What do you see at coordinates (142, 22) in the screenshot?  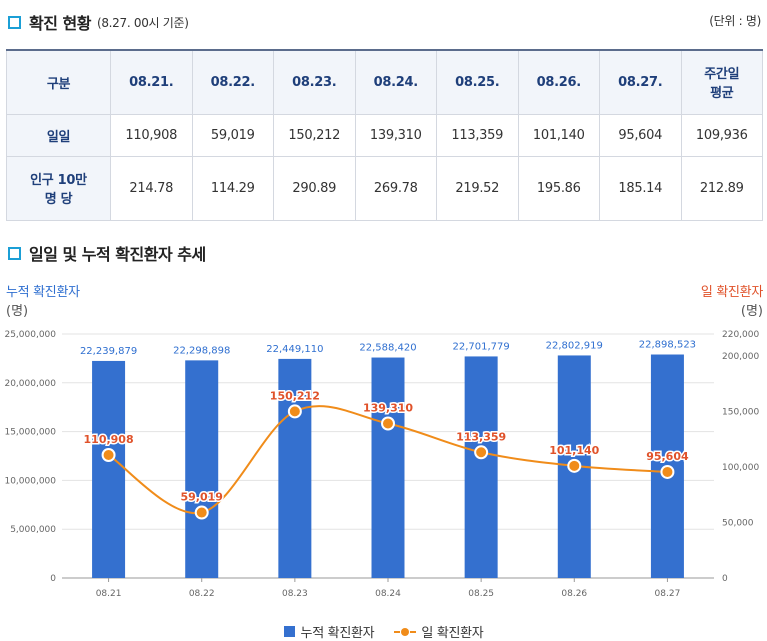 I see `status-section-subtitle: (8.27. 00시 기준)` at bounding box center [142, 22].